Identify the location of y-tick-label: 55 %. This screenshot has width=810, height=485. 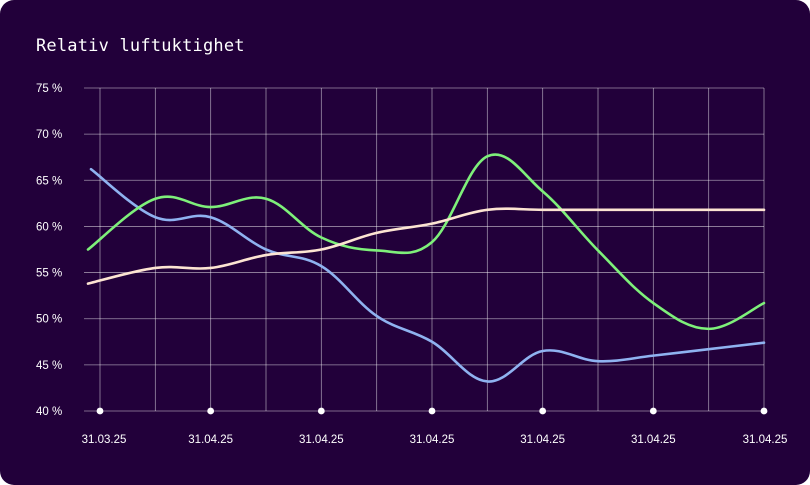
(49, 274).